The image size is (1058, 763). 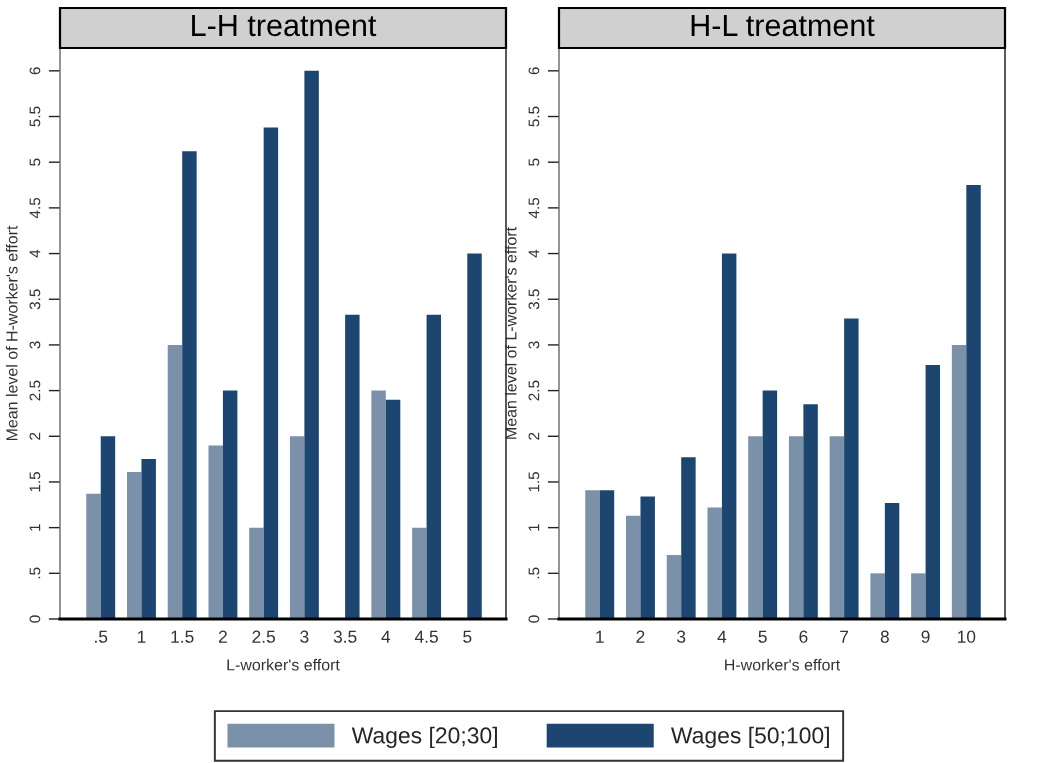 What do you see at coordinates (925, 636) in the screenshot?
I see `x-tick-label: 9` at bounding box center [925, 636].